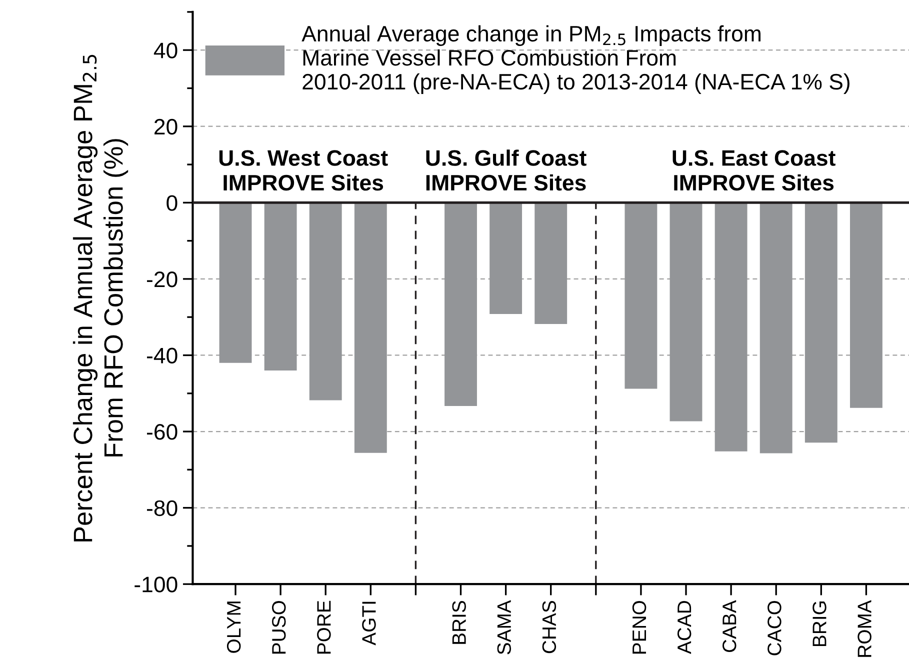 This screenshot has width=909, height=663. Describe the element at coordinates (166, 126) in the screenshot. I see `y-tick-label: 20` at that location.